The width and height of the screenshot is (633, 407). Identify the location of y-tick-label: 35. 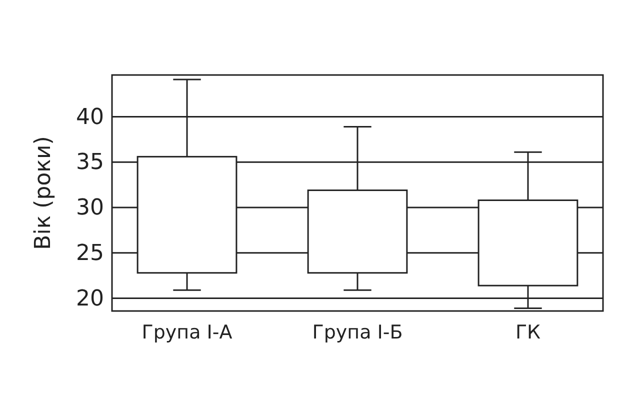
(90, 163).